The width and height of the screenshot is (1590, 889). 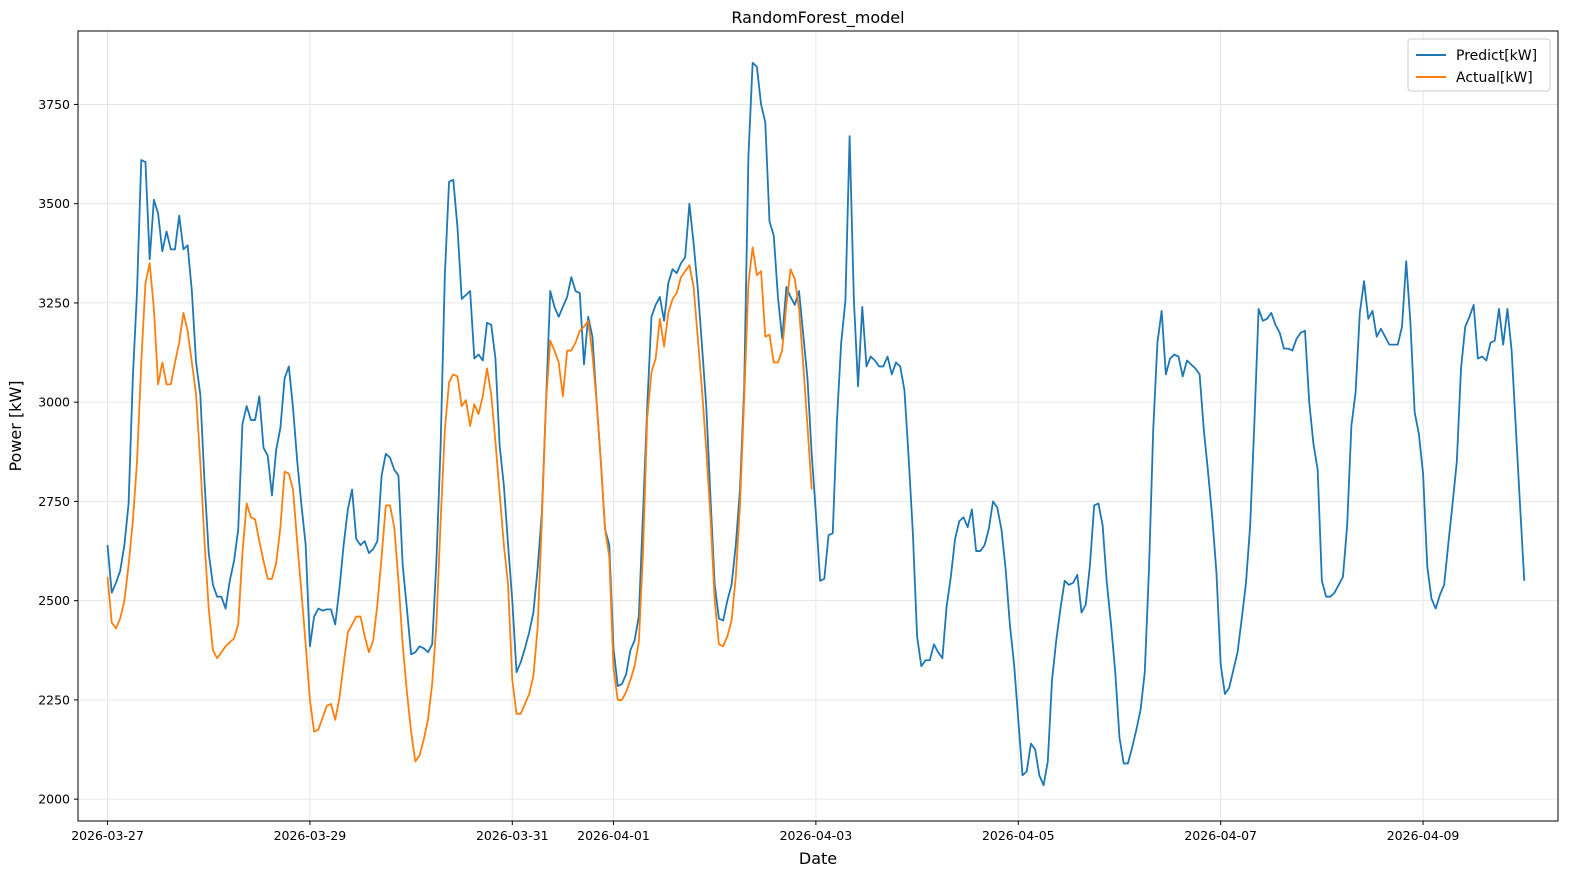 What do you see at coordinates (310, 835) in the screenshot?
I see `x-tick-label: 2026-03-29` at bounding box center [310, 835].